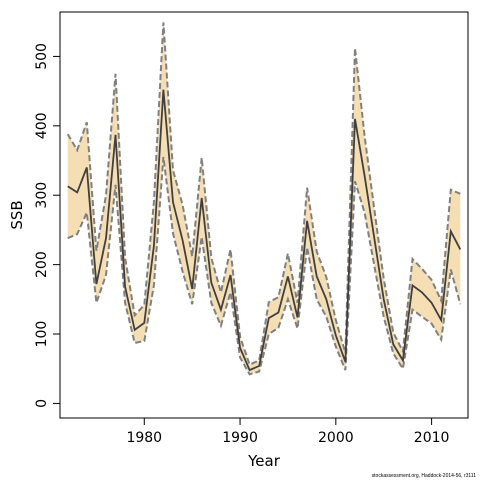  What do you see at coordinates (42, 264) in the screenshot?
I see `y-tick-label: 200` at bounding box center [42, 264].